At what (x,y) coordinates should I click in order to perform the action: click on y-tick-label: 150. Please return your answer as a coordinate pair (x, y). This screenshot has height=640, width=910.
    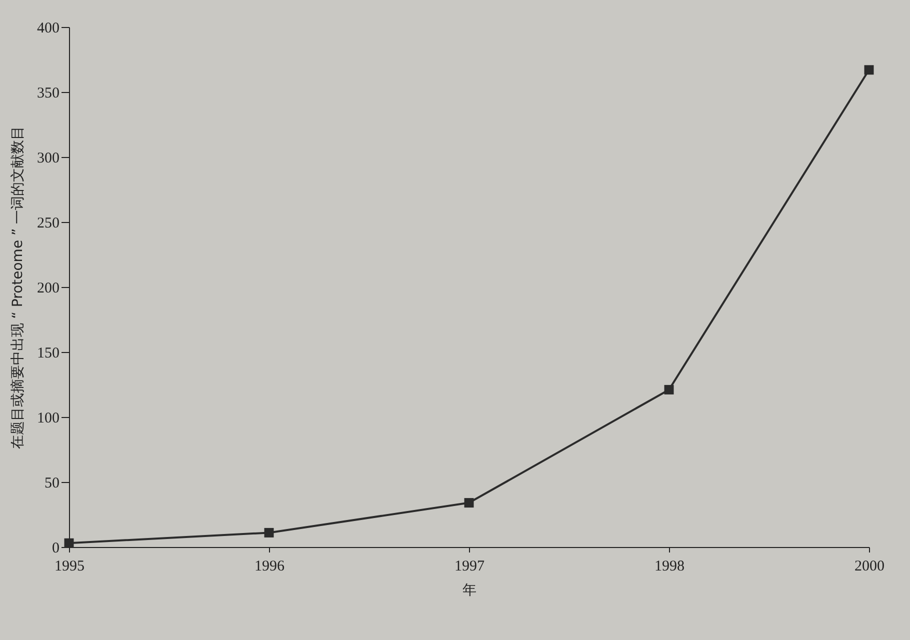
    Looking at the image, I should click on (48, 354).